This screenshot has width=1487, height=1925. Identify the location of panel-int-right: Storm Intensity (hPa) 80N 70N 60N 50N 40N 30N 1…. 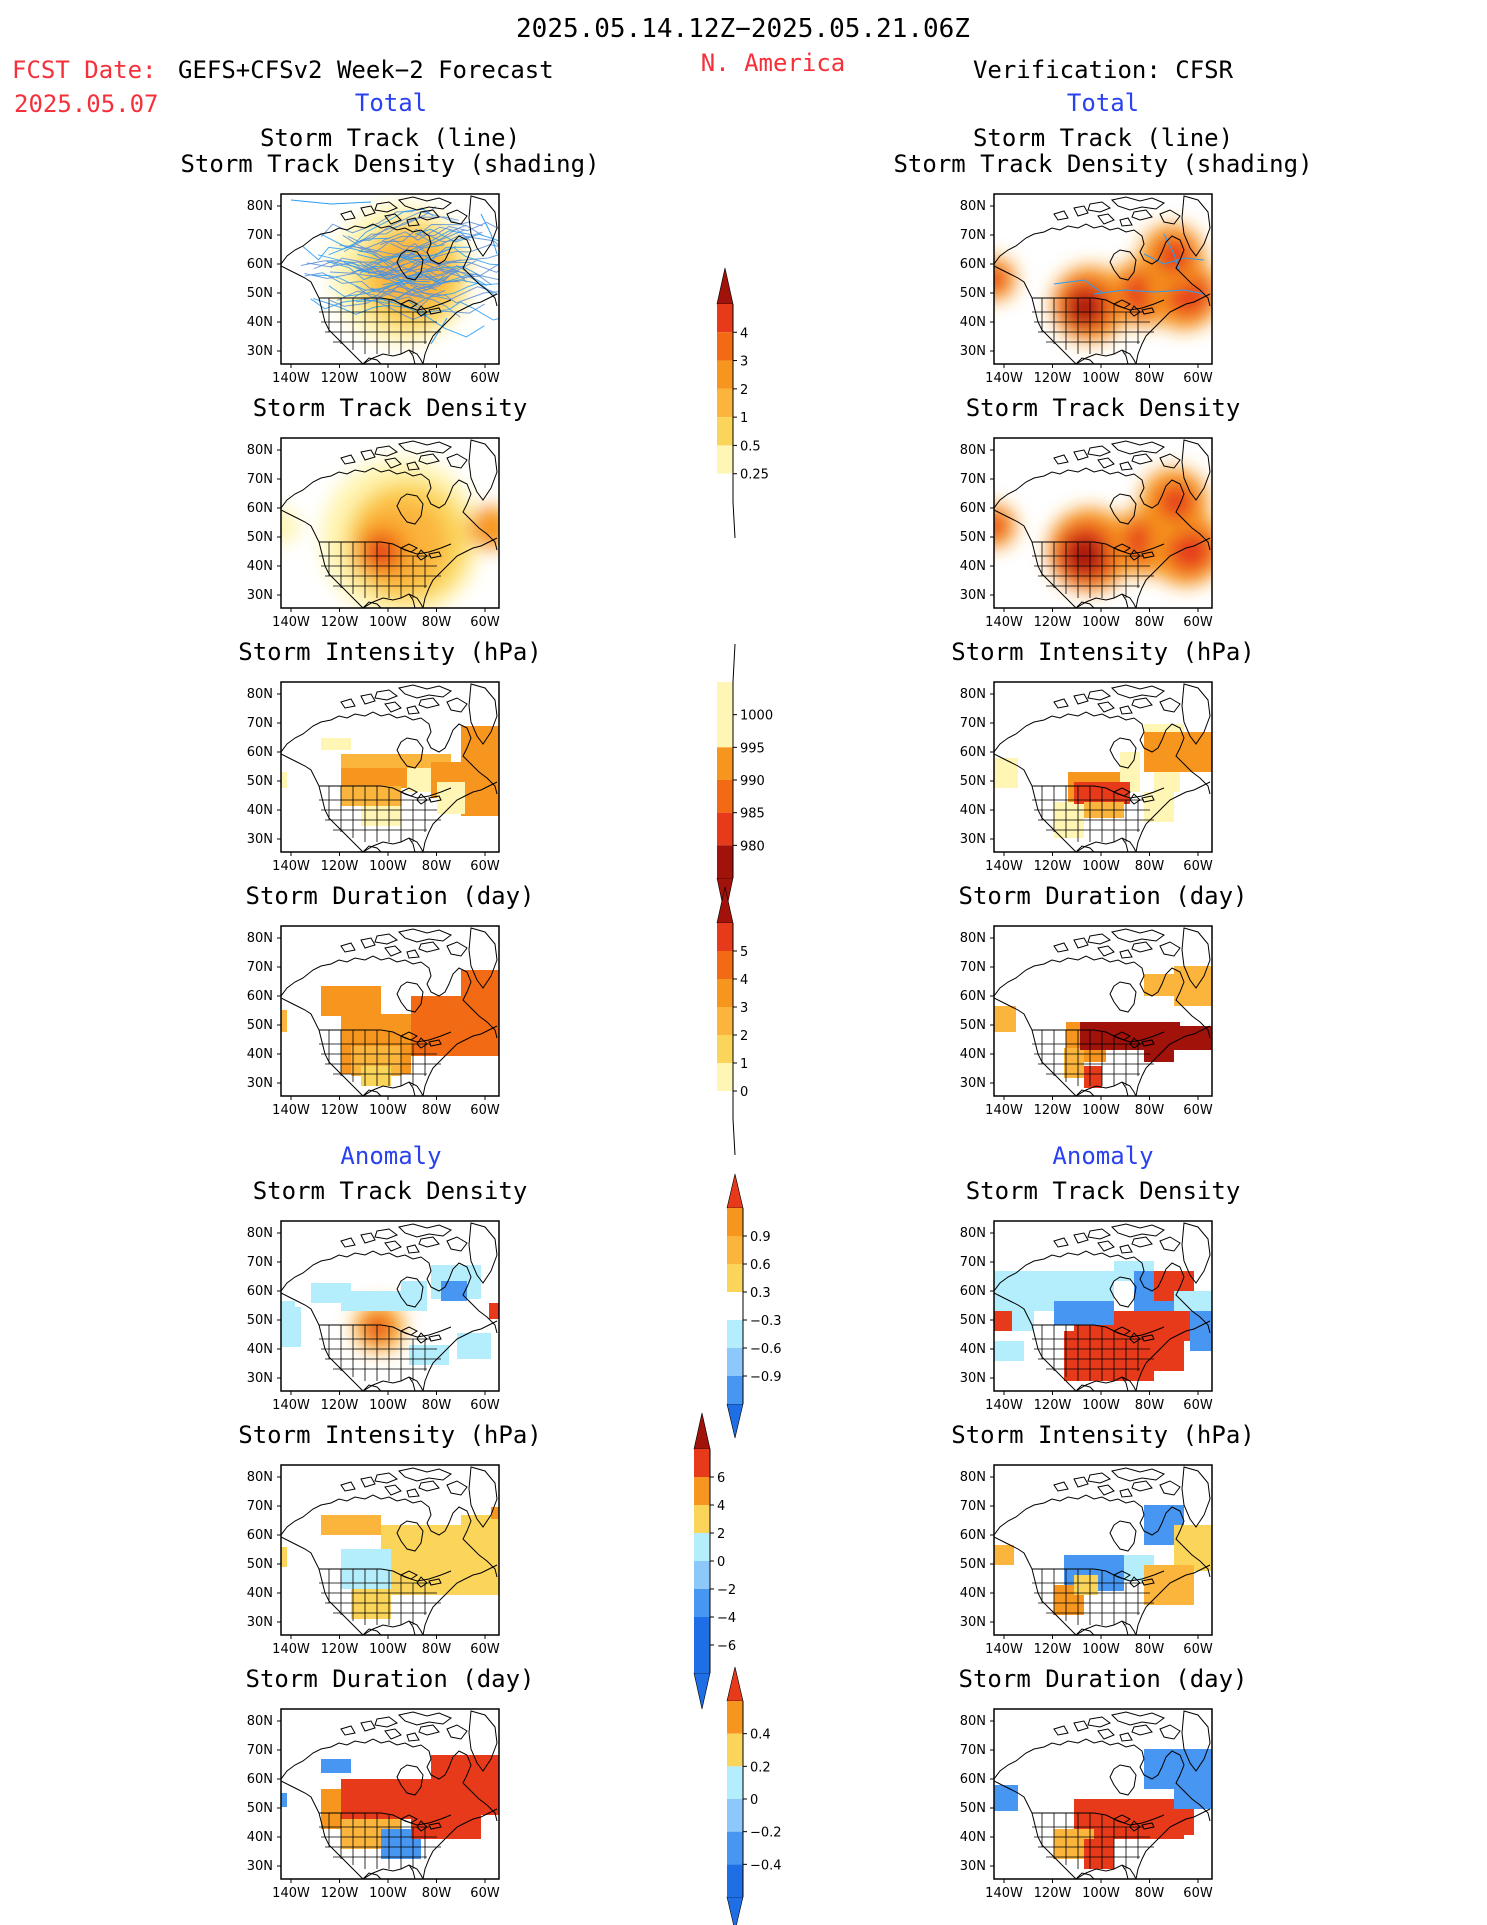
(1102, 756).